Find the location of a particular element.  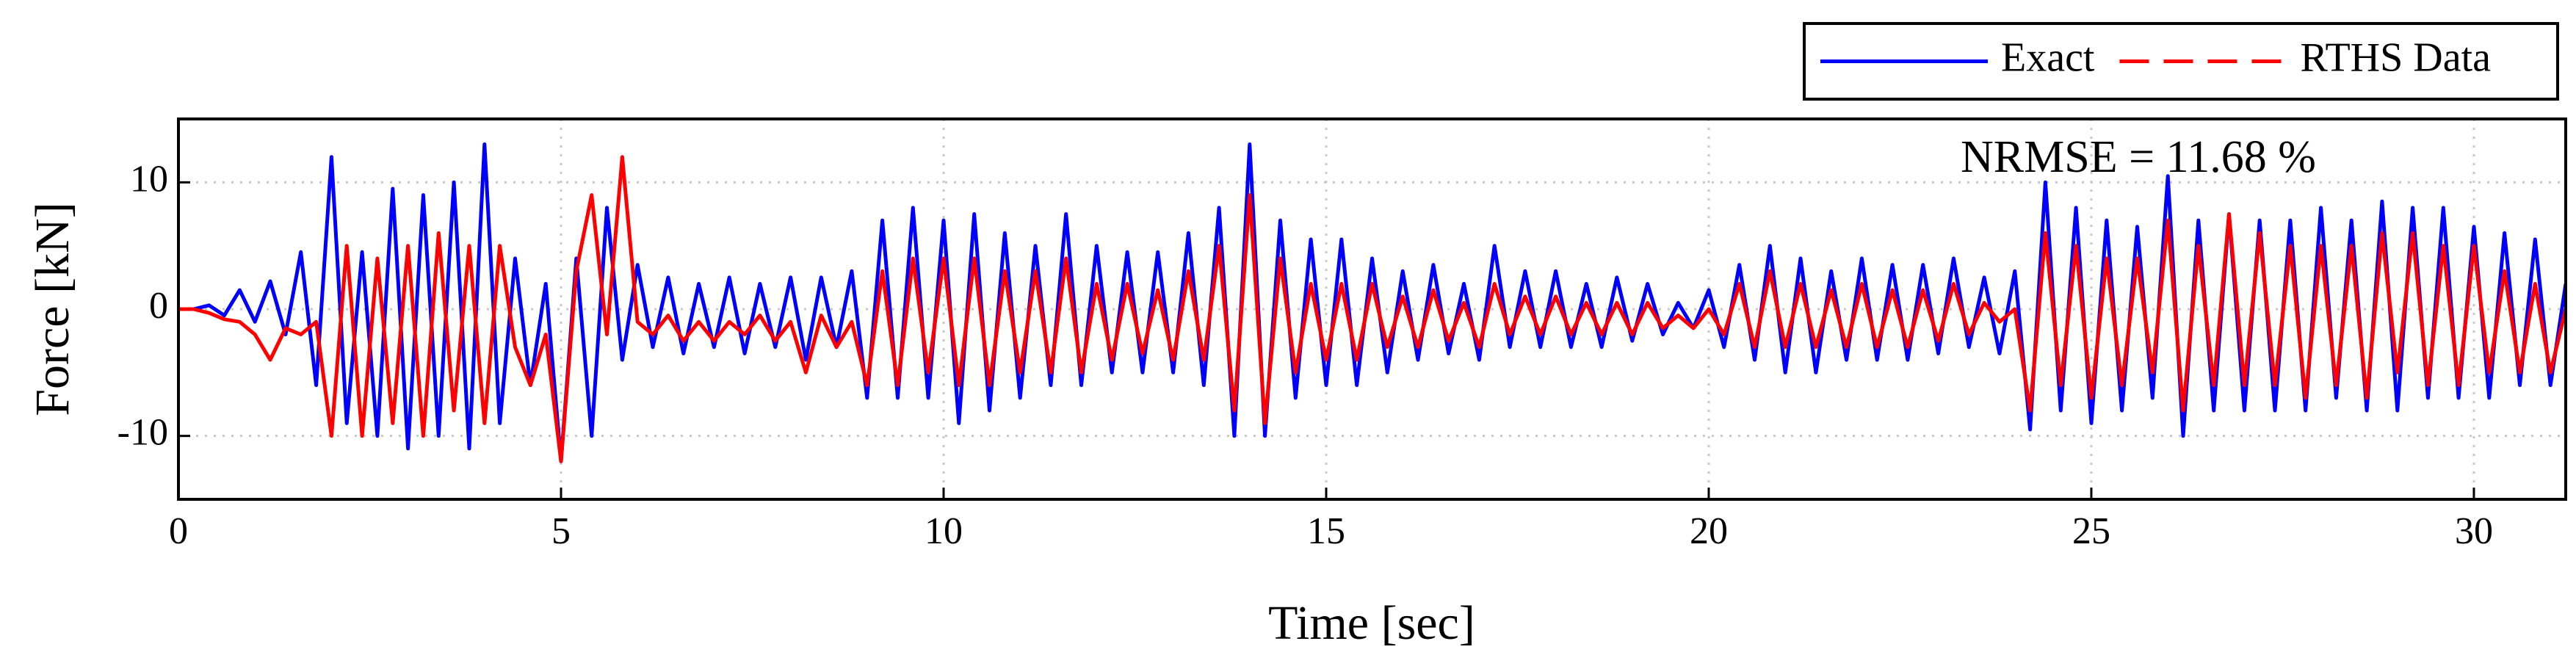

legend-label: RTHS Data is located at coordinates (2395, 57).